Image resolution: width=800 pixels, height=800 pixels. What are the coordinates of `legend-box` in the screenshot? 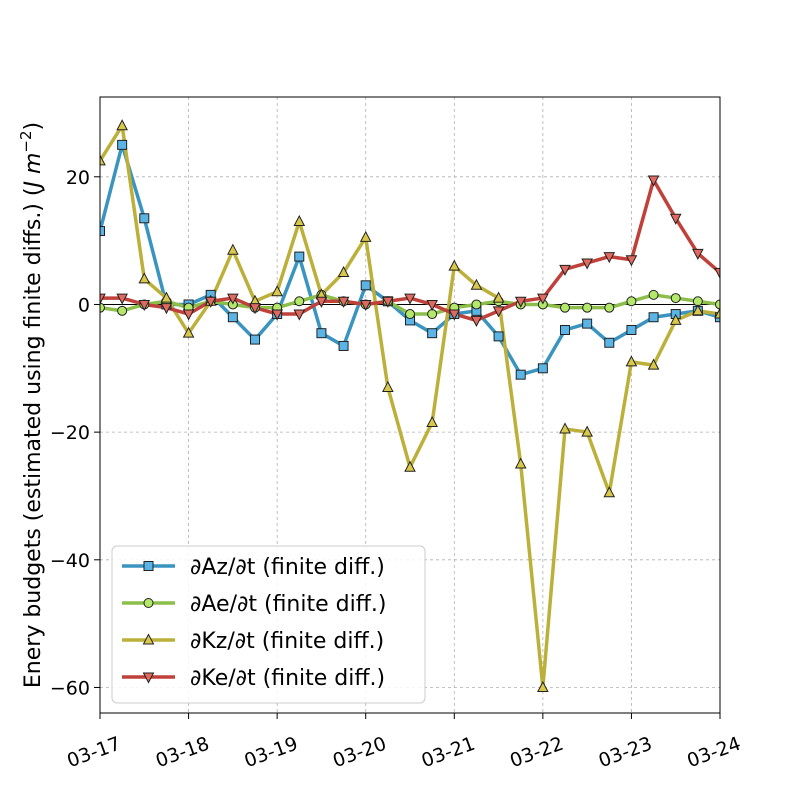 It's located at (268, 624).